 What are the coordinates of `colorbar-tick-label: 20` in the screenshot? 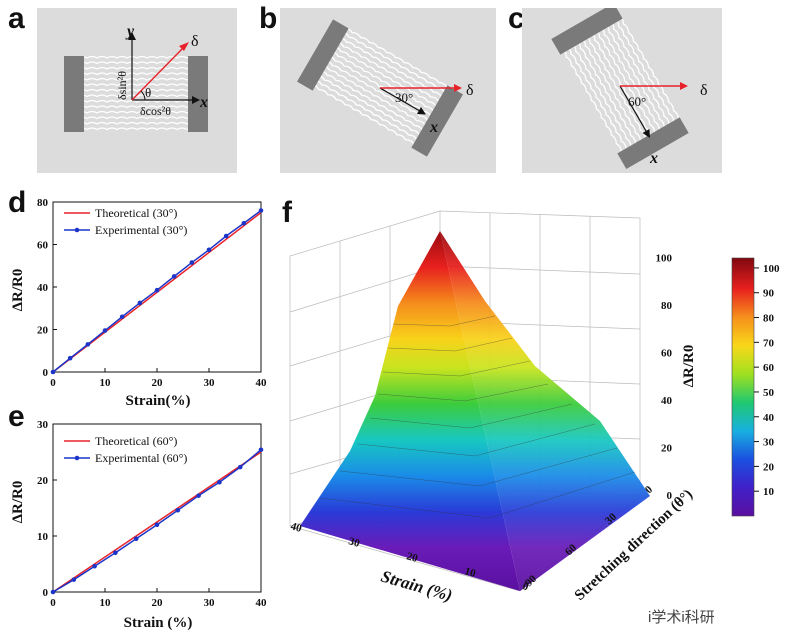 It's located at (769, 467).